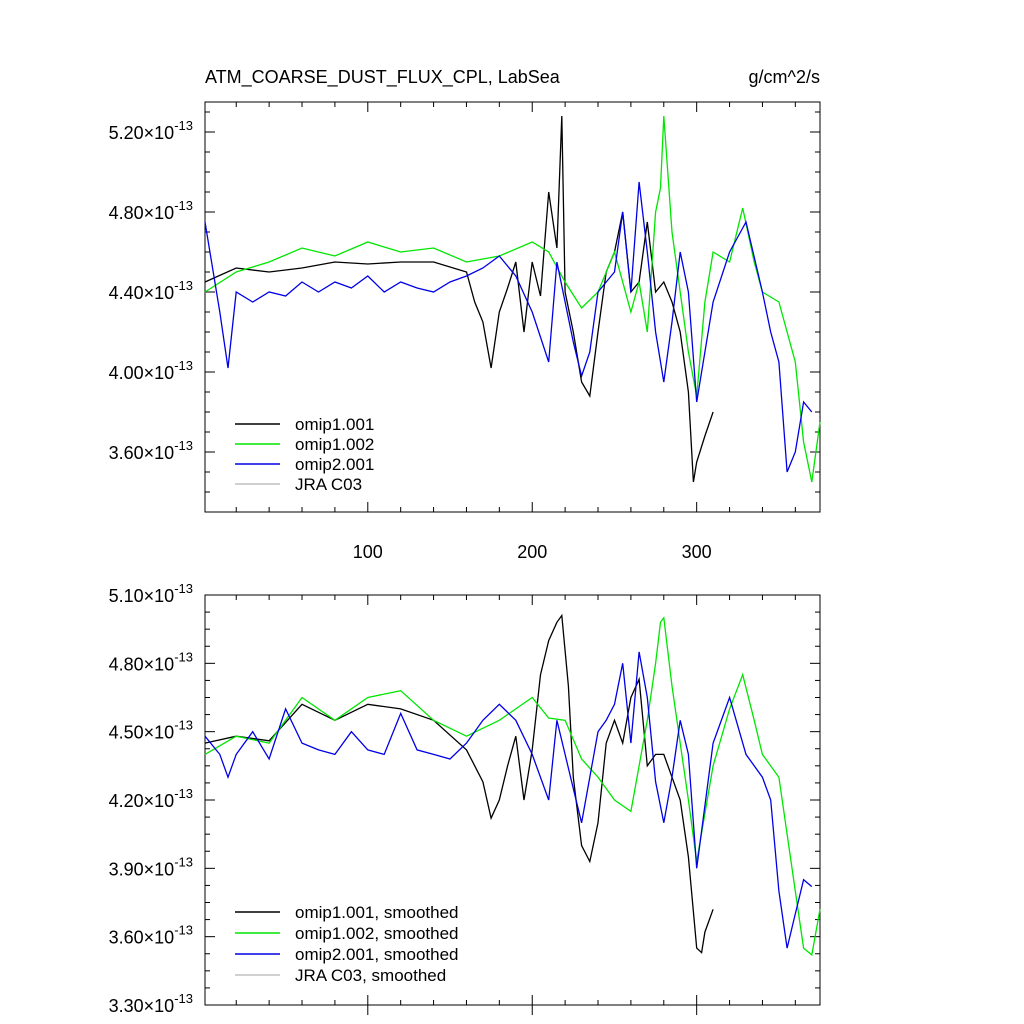  What do you see at coordinates (334, 424) in the screenshot?
I see `legend-label: omip1.001` at bounding box center [334, 424].